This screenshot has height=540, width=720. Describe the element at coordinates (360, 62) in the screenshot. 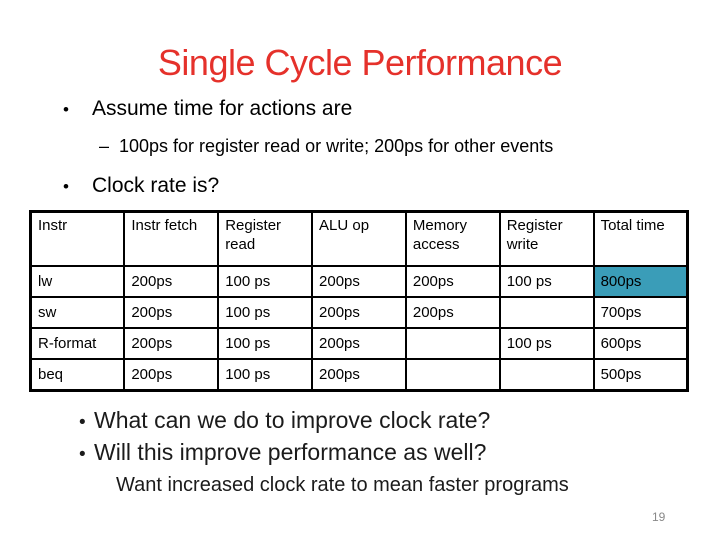

I see `page-title: Single Cycle Performance` at that location.